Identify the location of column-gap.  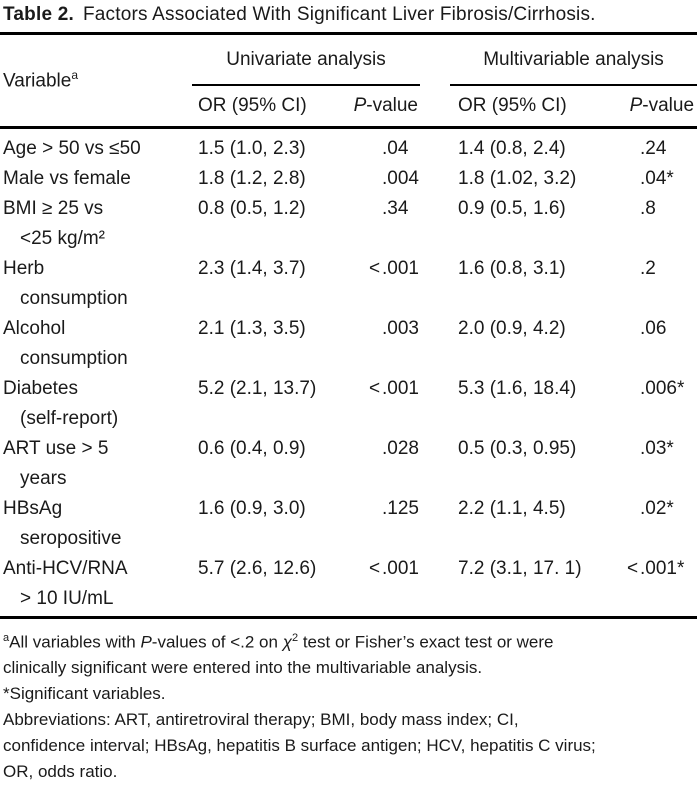
(435, 82).